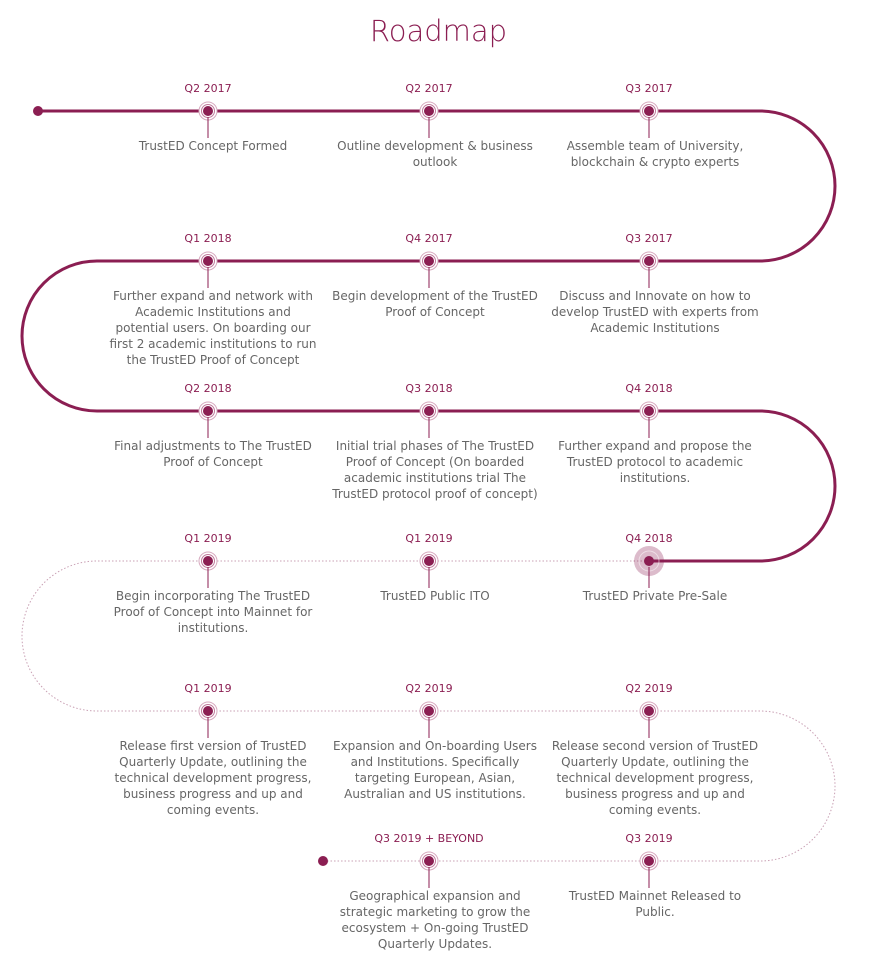 The image size is (877, 967). What do you see at coordinates (655, 596) in the screenshot?
I see `milestone-description: TrustED Private Pre-Sale` at bounding box center [655, 596].